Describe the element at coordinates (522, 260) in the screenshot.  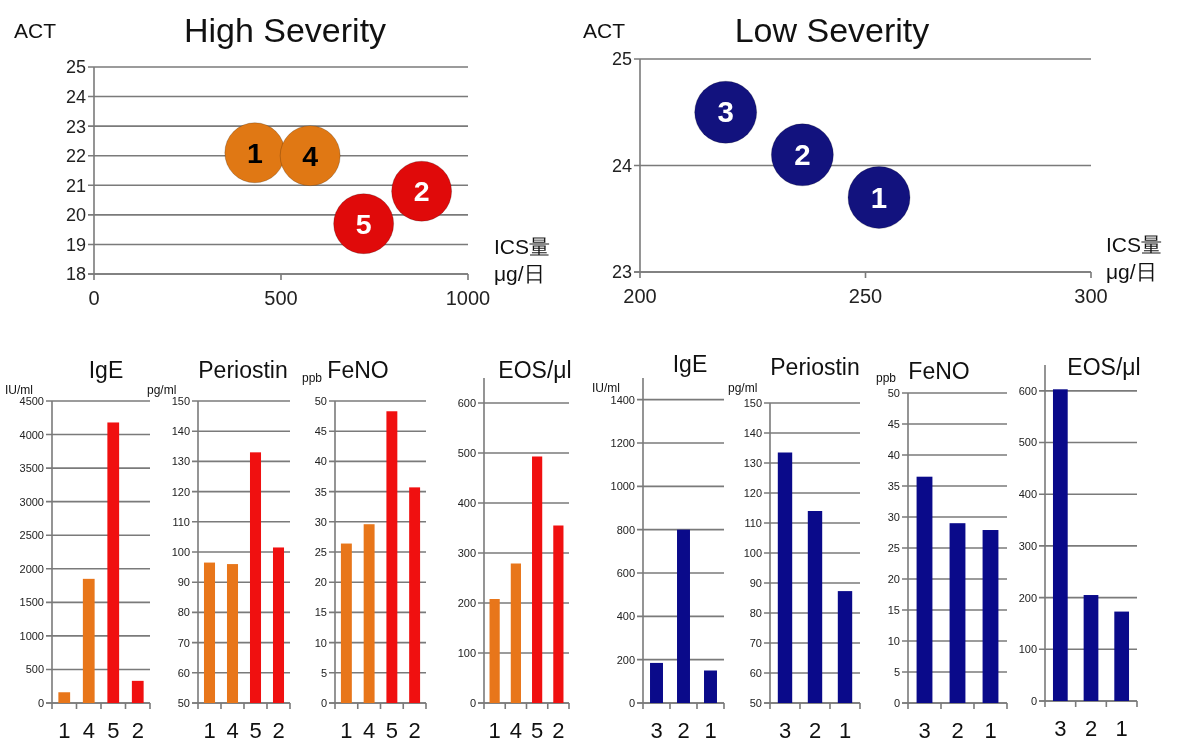
I see `x-axis-title: ICS量 μg/日` at that location.